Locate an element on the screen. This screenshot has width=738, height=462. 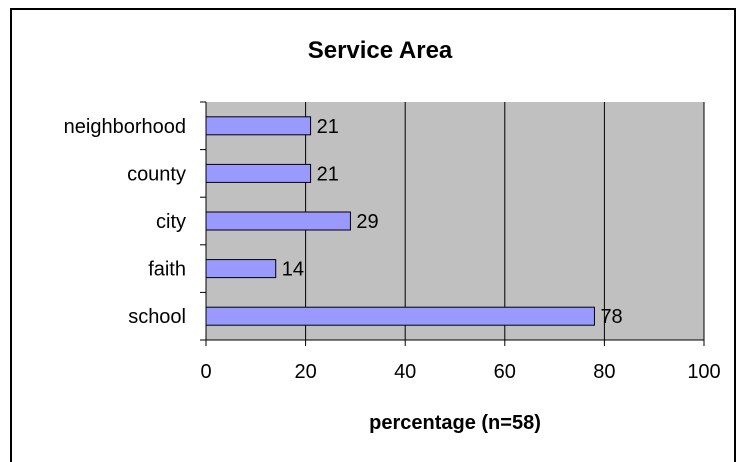
x-tick-label: 80 is located at coordinates (604, 372).